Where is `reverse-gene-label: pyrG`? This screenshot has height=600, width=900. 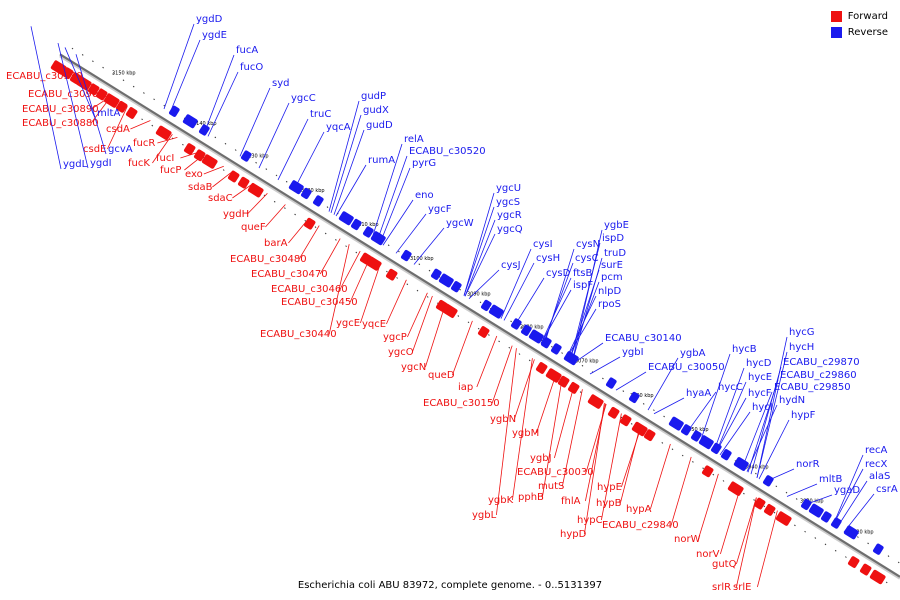
reverse-gene-label: pyrG is located at coordinates (424, 163).